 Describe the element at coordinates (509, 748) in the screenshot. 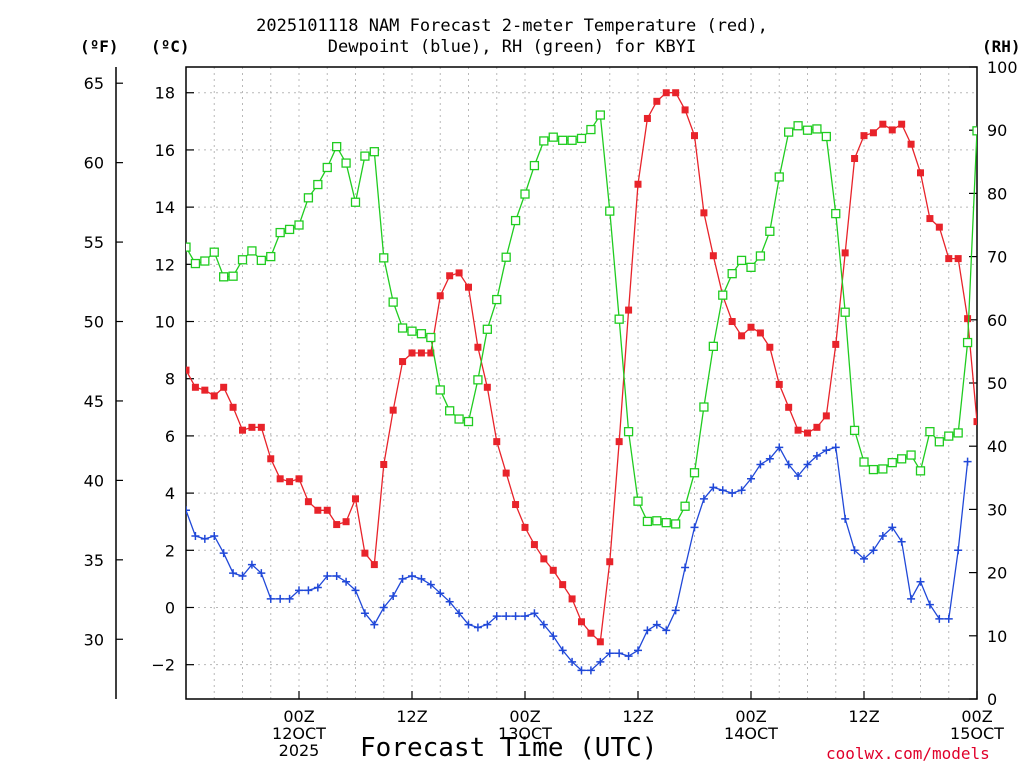

I see `x-axis-label: Forecast Time (UTC)` at that location.